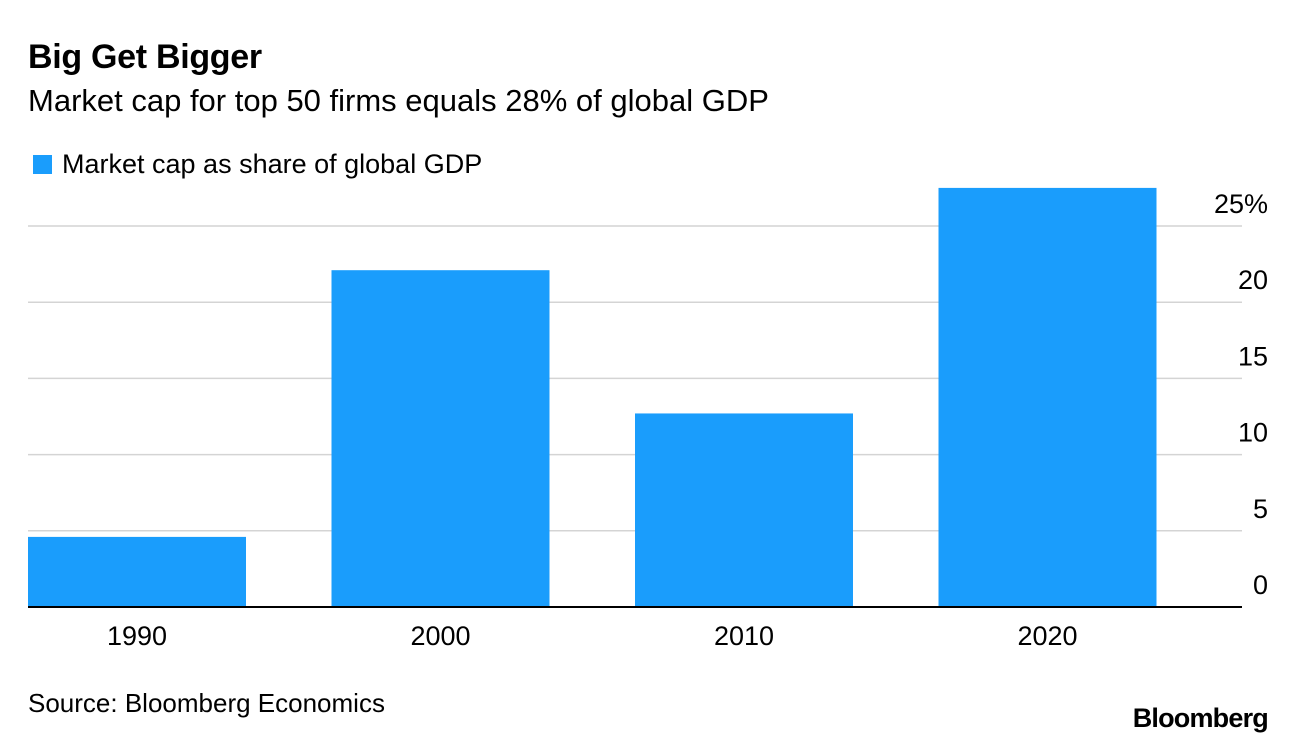 The width and height of the screenshot is (1296, 744). I want to click on bar-2000, so click(440, 438).